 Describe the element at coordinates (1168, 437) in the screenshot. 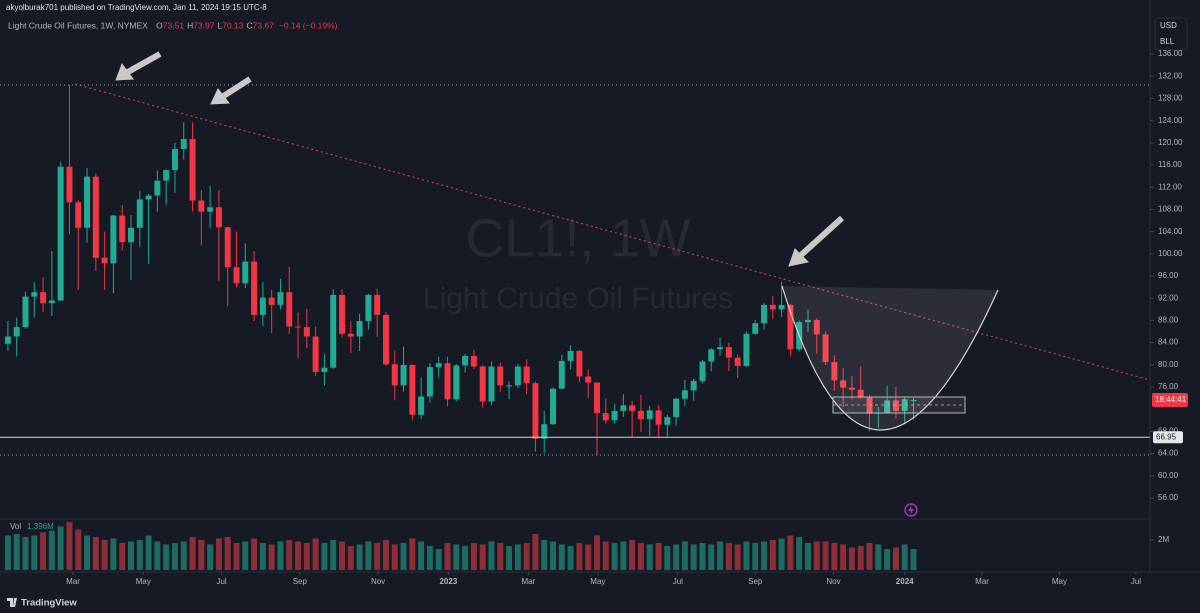

I see `level-label-box` at that location.